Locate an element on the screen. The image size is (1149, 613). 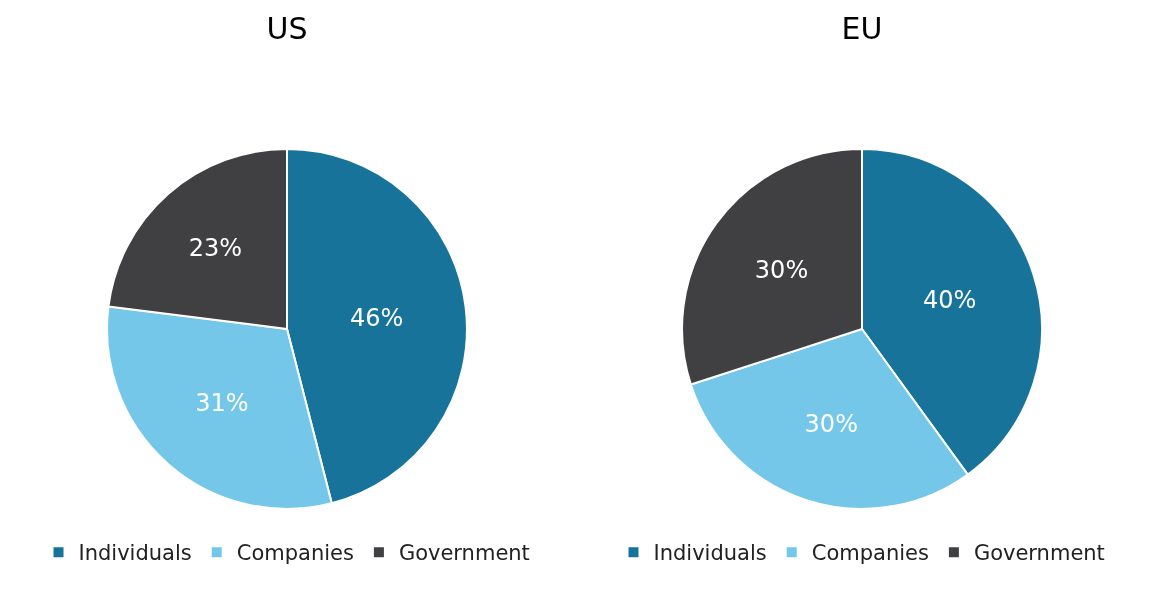
chart-title: EU is located at coordinates (862, 29).